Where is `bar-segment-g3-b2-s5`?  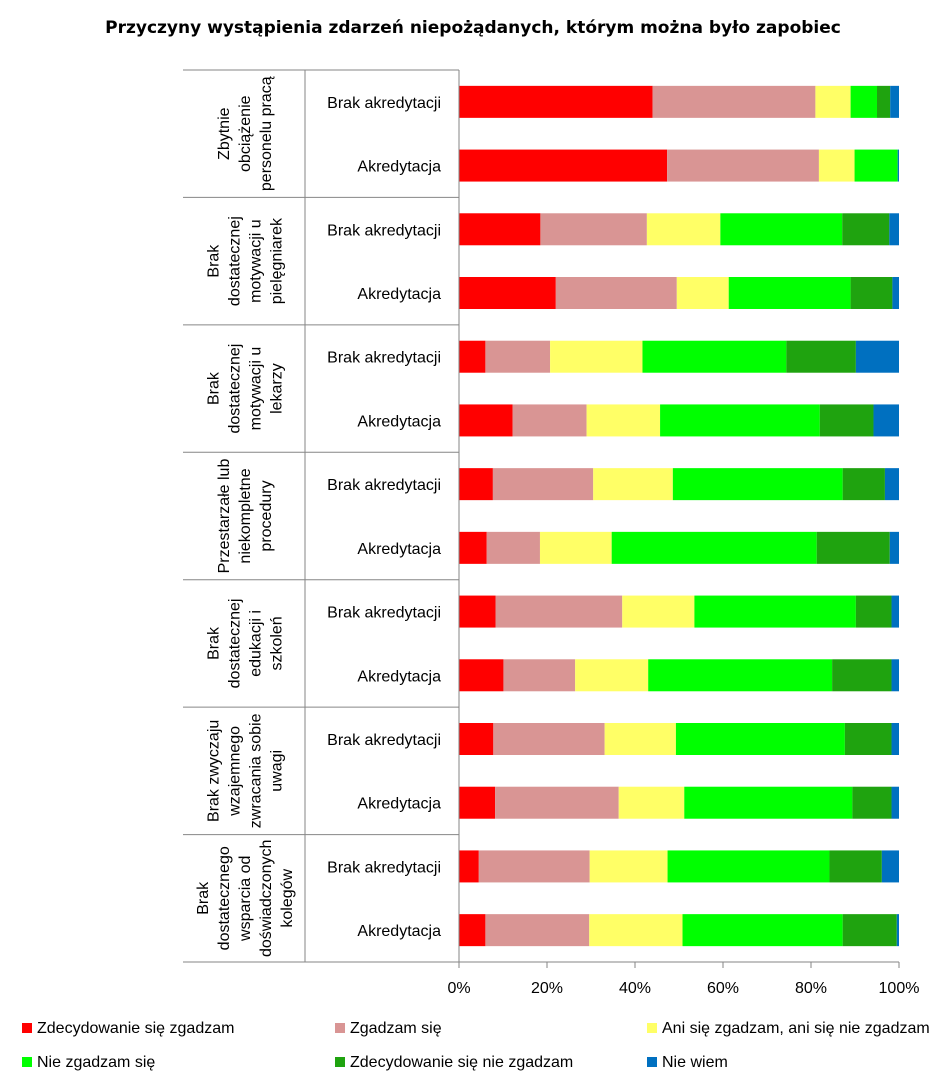 bar-segment-g3-b2-s5 is located at coordinates (846, 420).